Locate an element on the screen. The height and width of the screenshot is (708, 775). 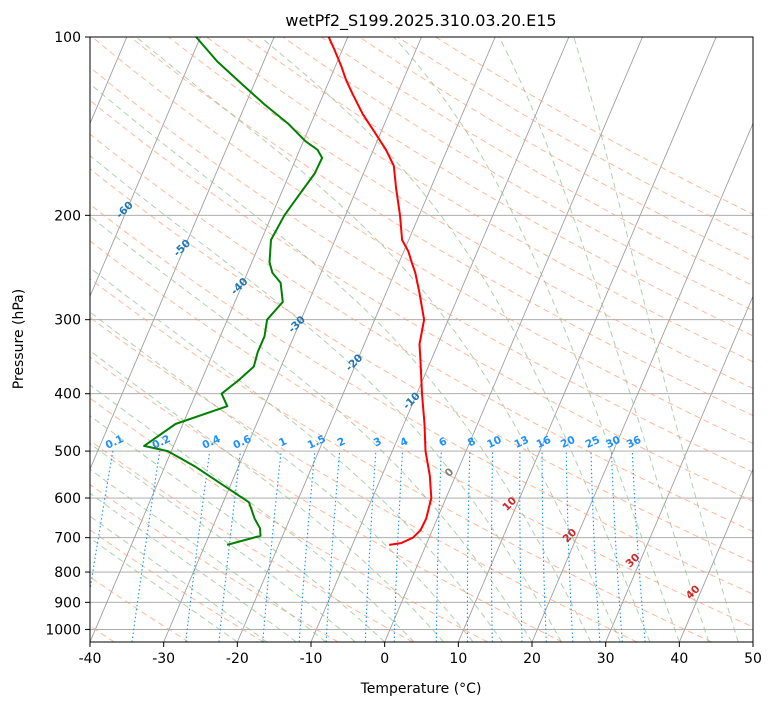
mixing-ratio-label: 4 is located at coordinates (404, 442).